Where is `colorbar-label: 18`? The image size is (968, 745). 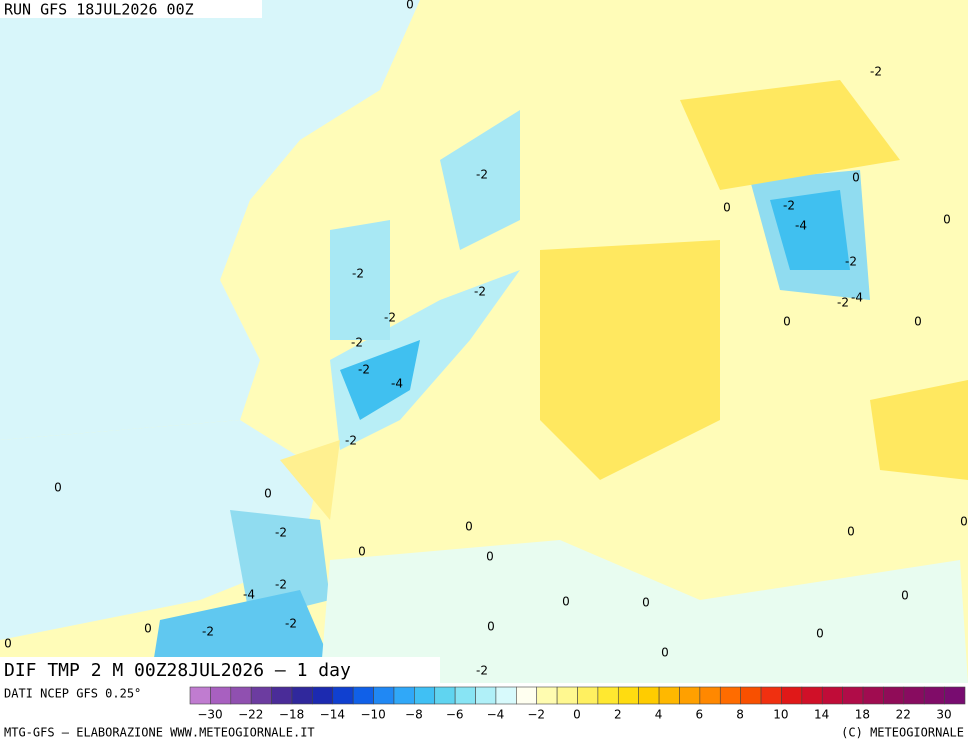
colorbar-label: 18 is located at coordinates (862, 715).